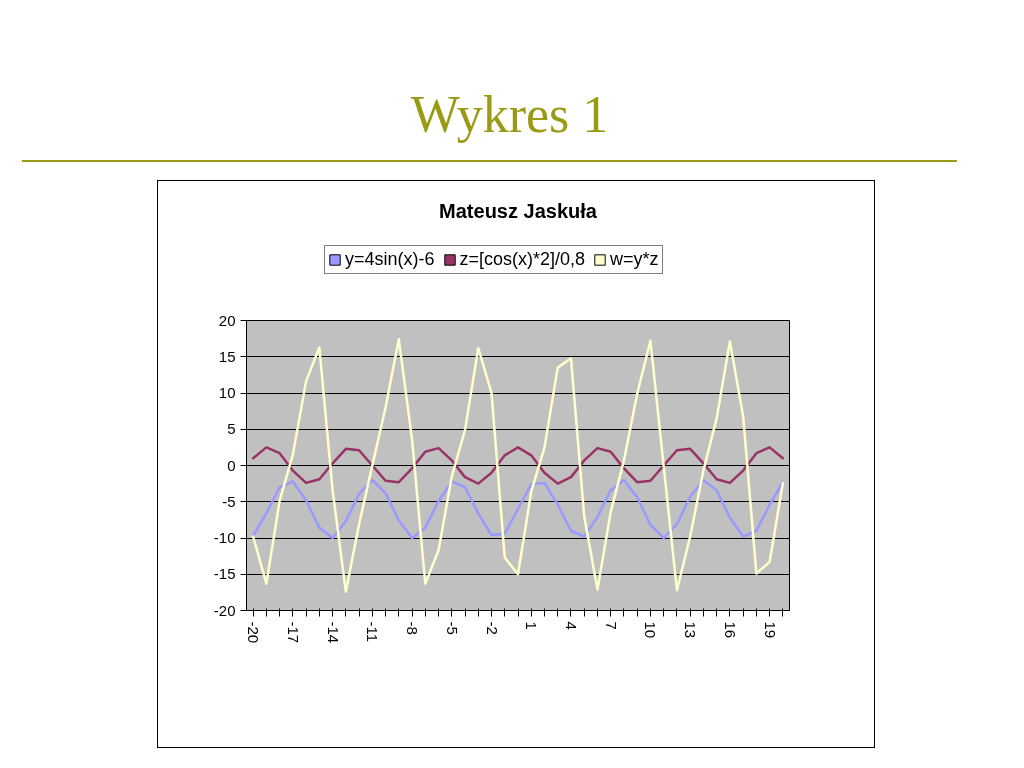 Image resolution: width=1024 pixels, height=768 pixels. What do you see at coordinates (730, 630) in the screenshot?
I see `x-tick-label: 16` at bounding box center [730, 630].